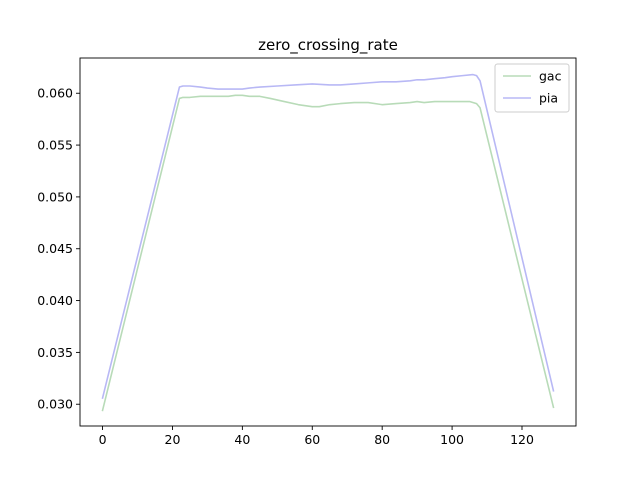  What do you see at coordinates (55, 93) in the screenshot?
I see `y-tick-label: 0.060` at bounding box center [55, 93].